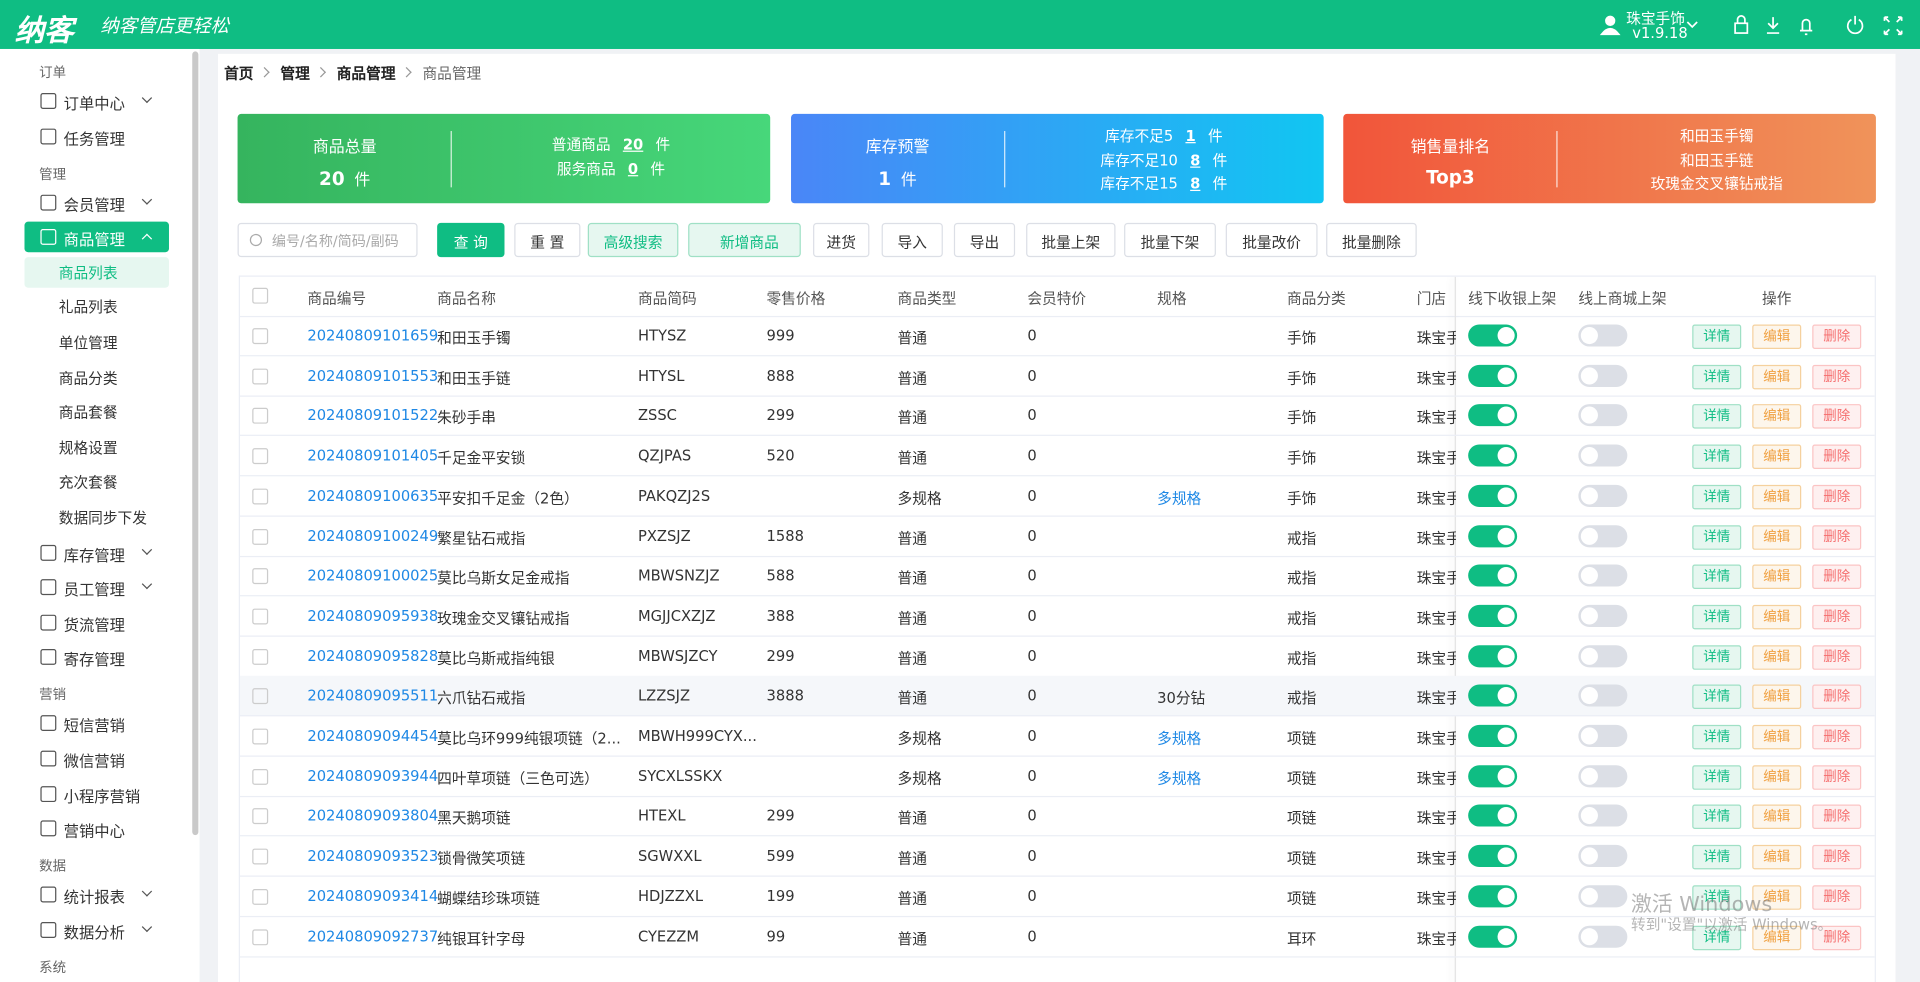  What do you see at coordinates (373, 375) in the screenshot?
I see `cell-code: 20240809101553` at bounding box center [373, 375].